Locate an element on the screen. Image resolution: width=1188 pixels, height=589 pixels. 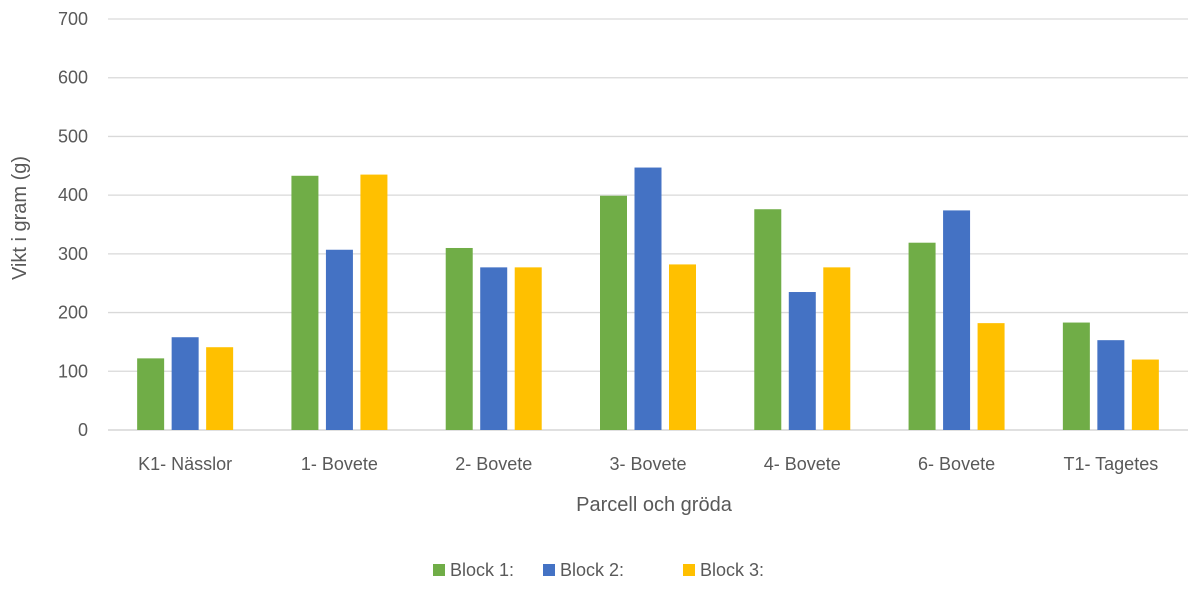
x-tick-label: 1- Bovete is located at coordinates (339, 464).